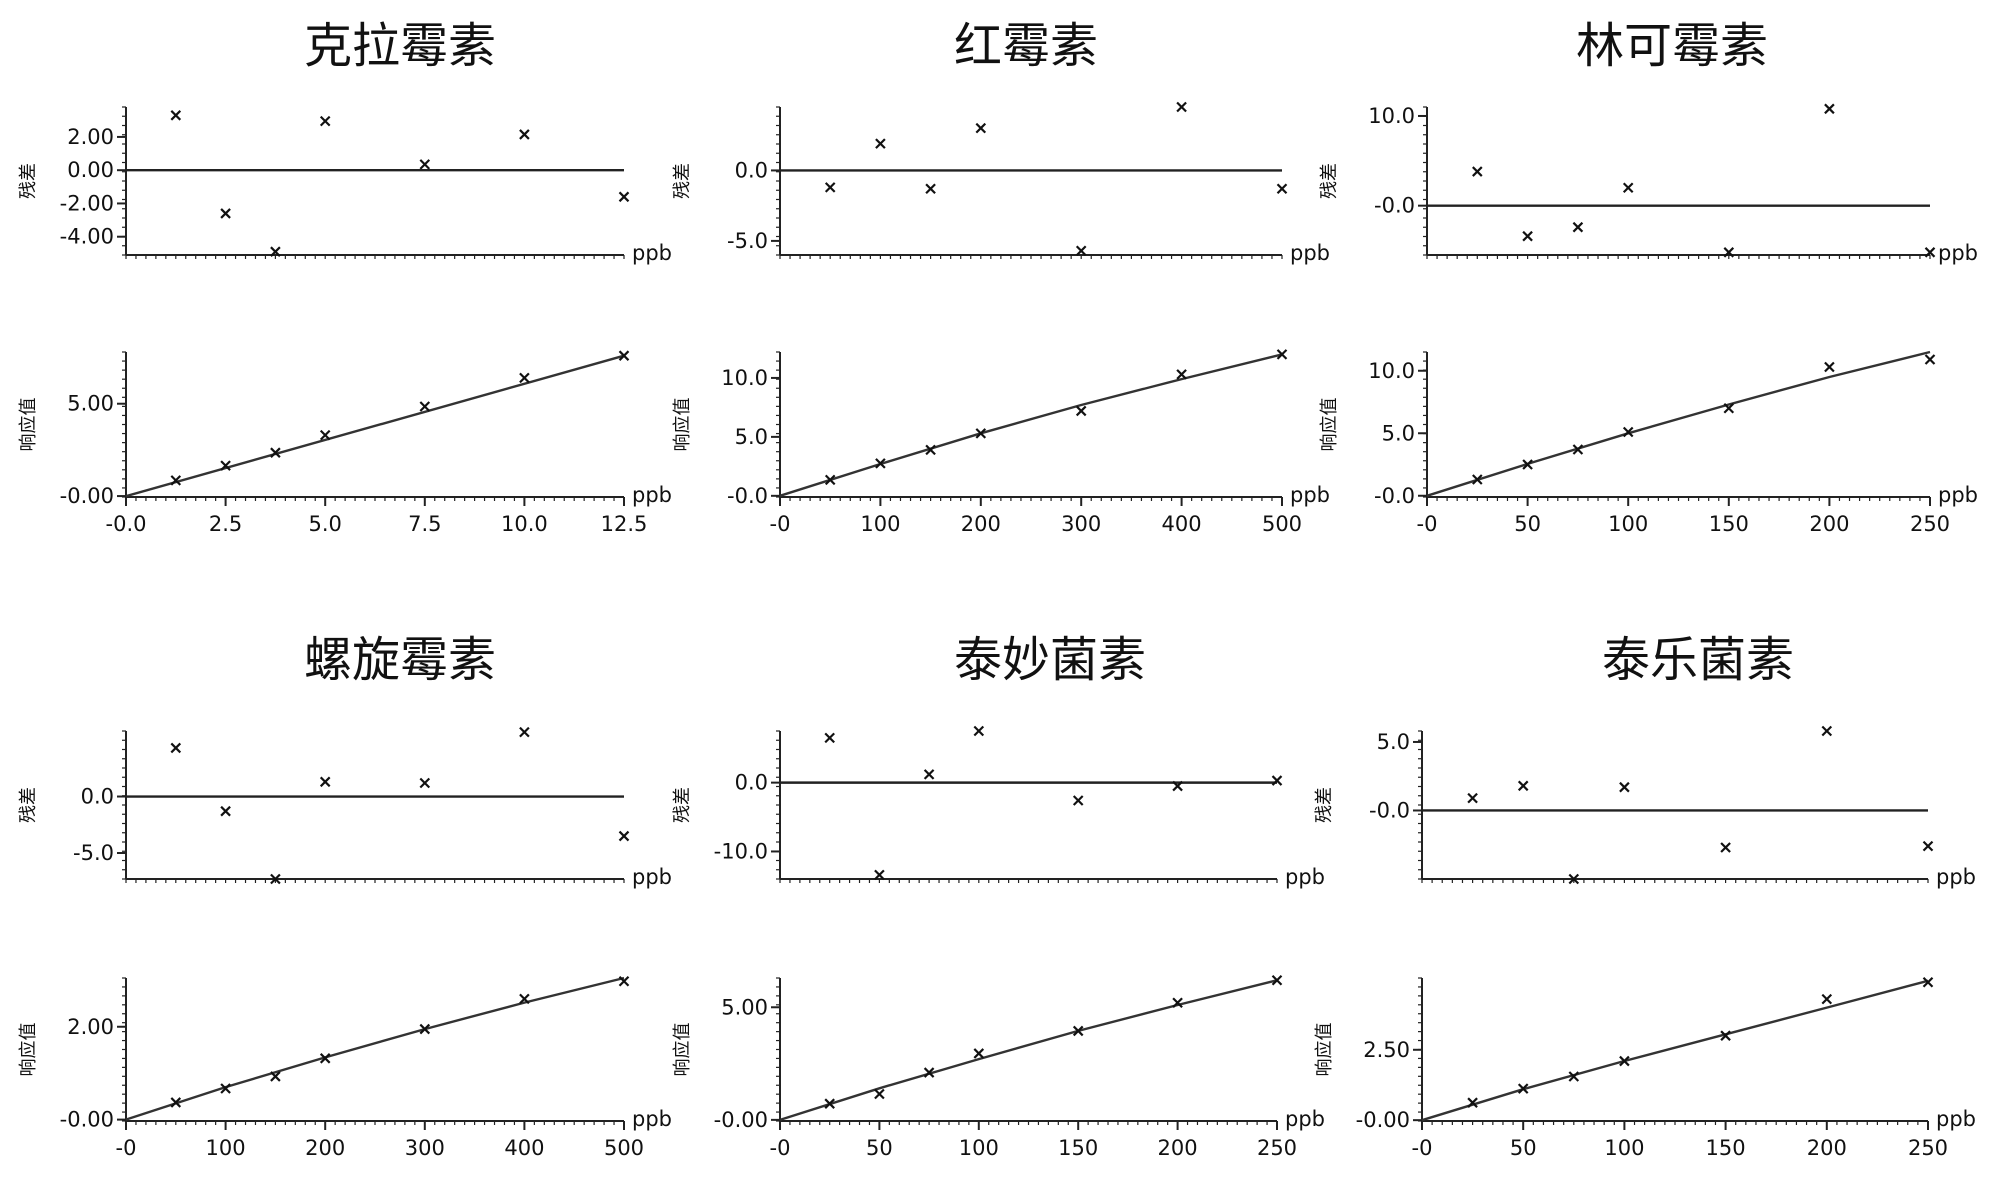  Describe the element at coordinates (424, 524) in the screenshot. I see `x-tick-label: 7.5` at that location.